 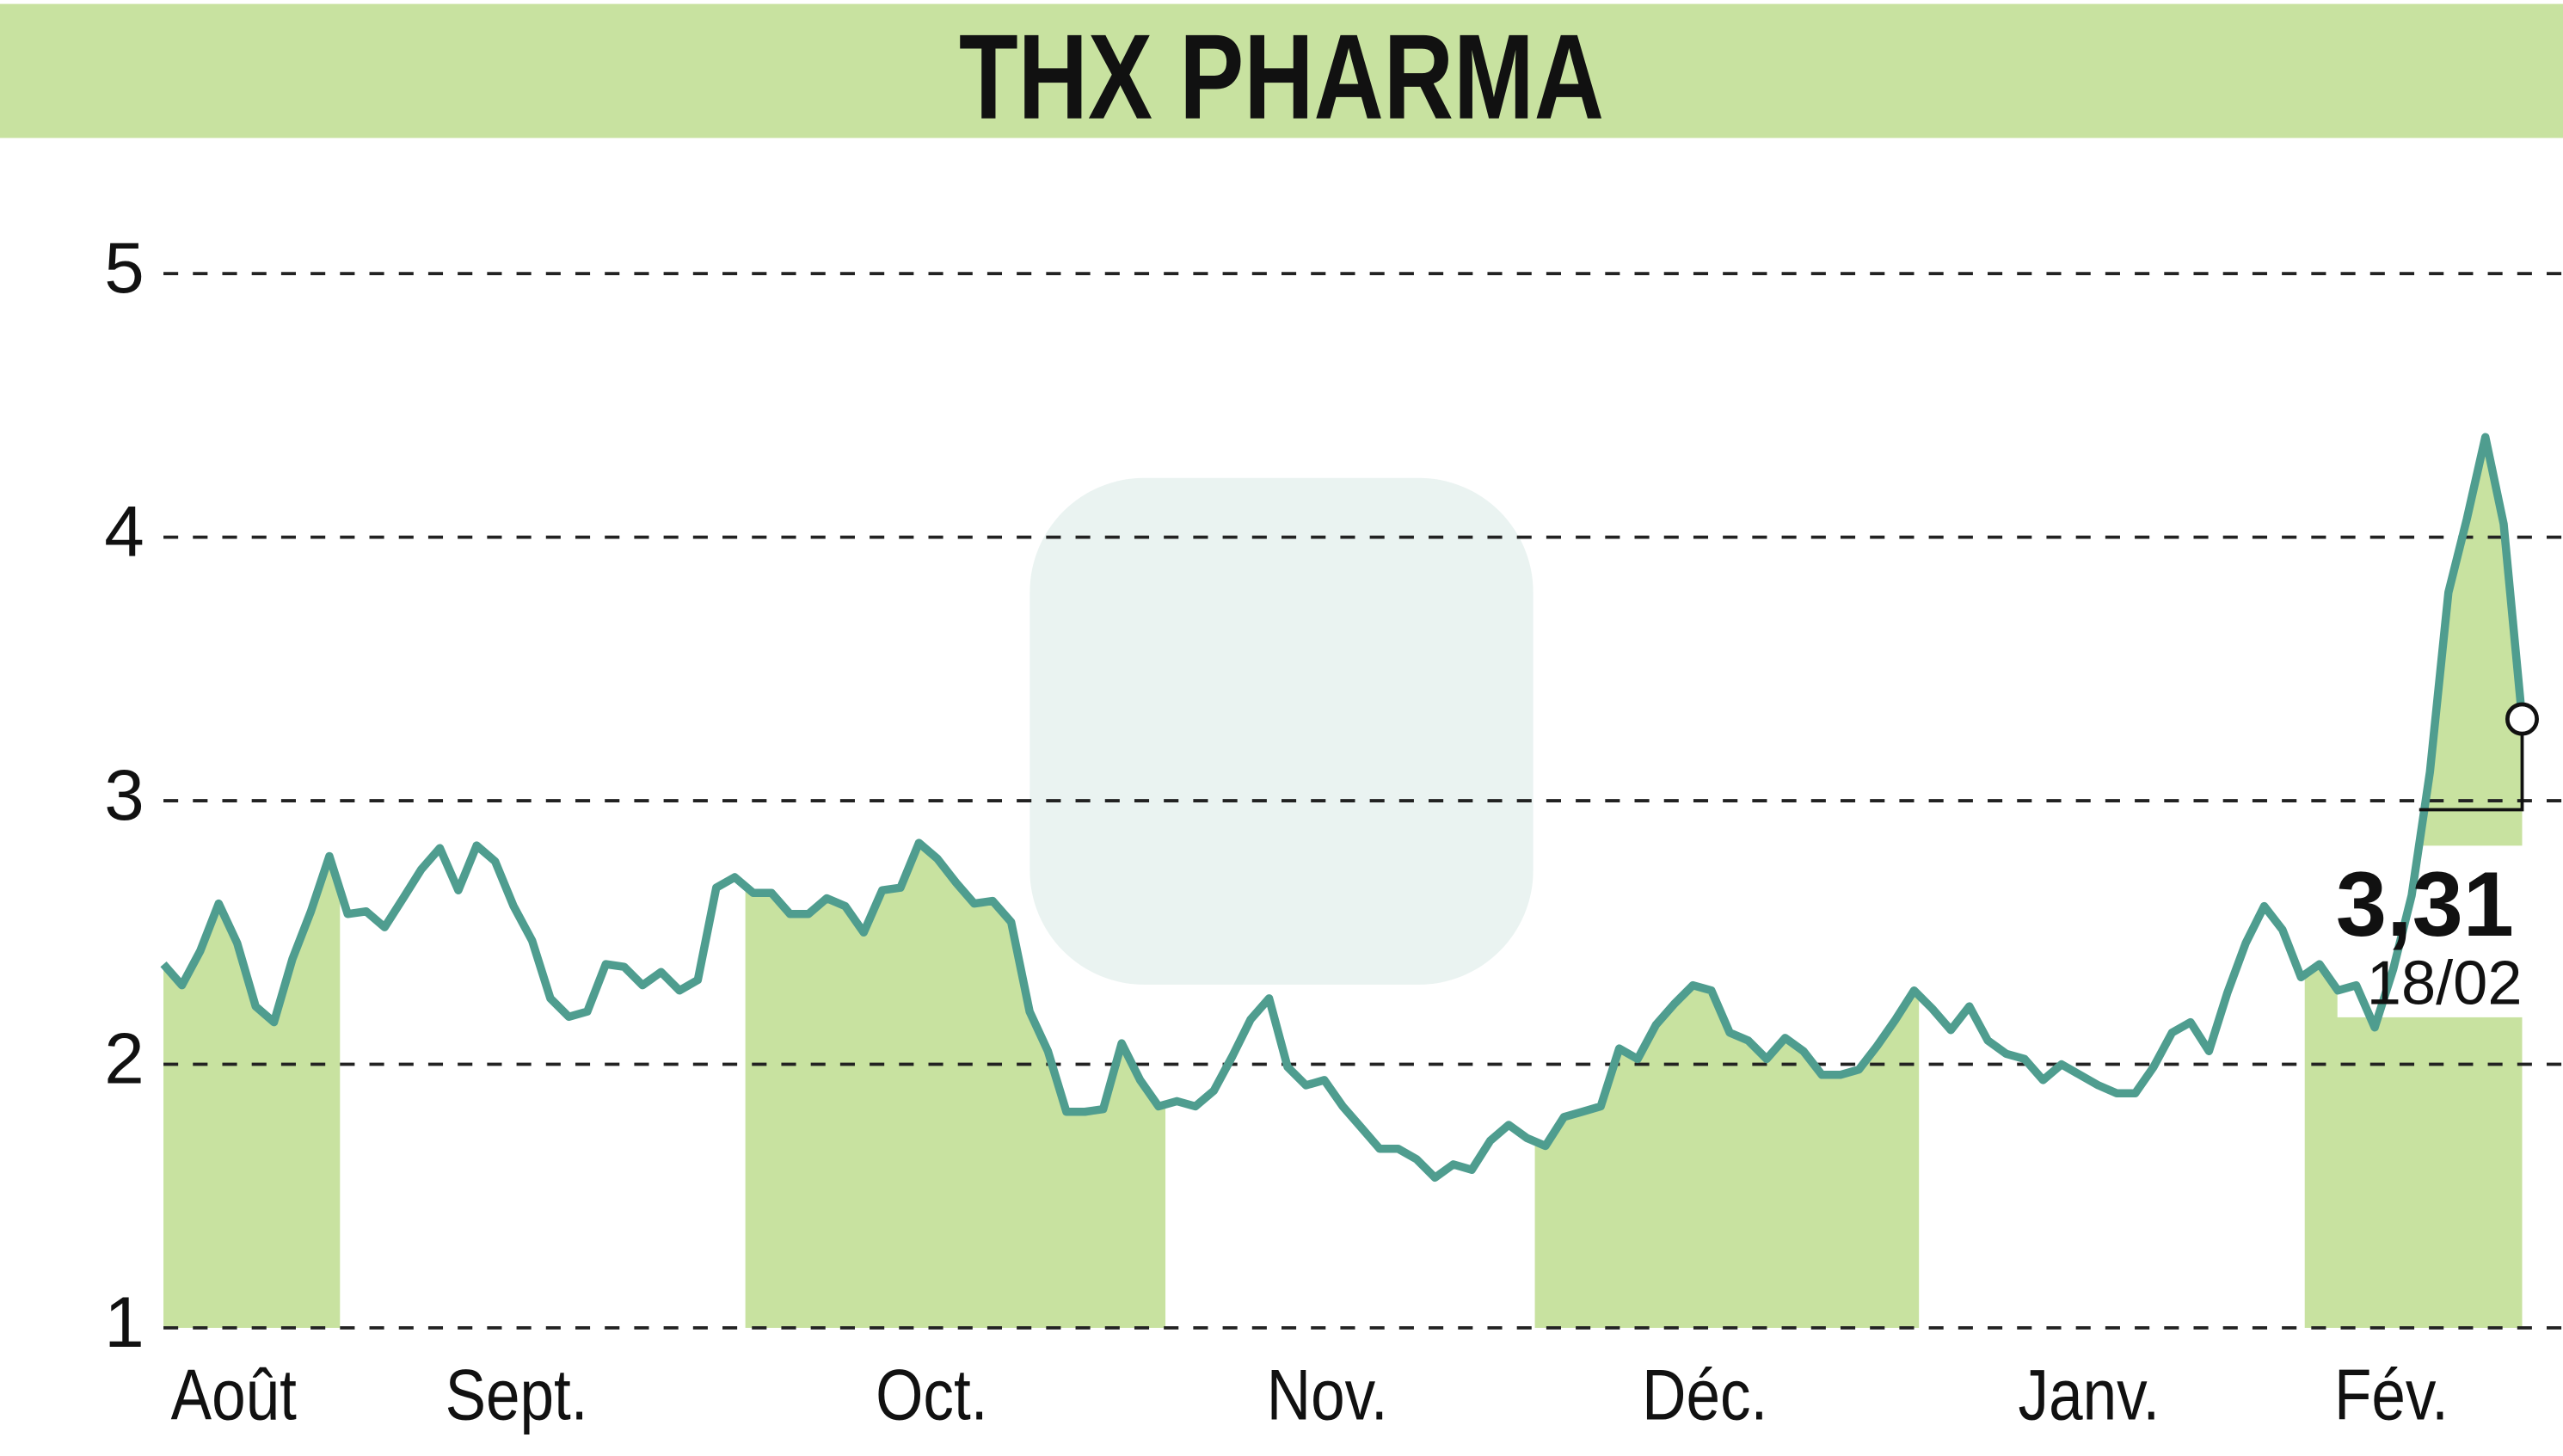 What do you see at coordinates (2391, 1395) in the screenshot?
I see `x-tick-label: Fév.` at bounding box center [2391, 1395].